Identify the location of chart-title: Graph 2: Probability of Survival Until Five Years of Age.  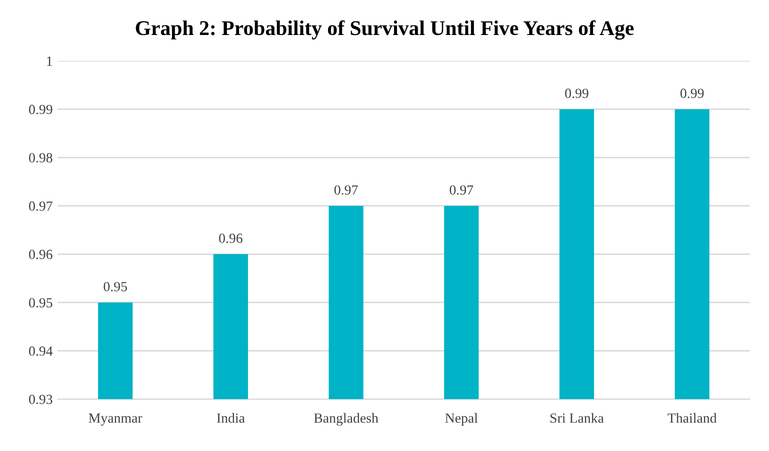
(385, 30).